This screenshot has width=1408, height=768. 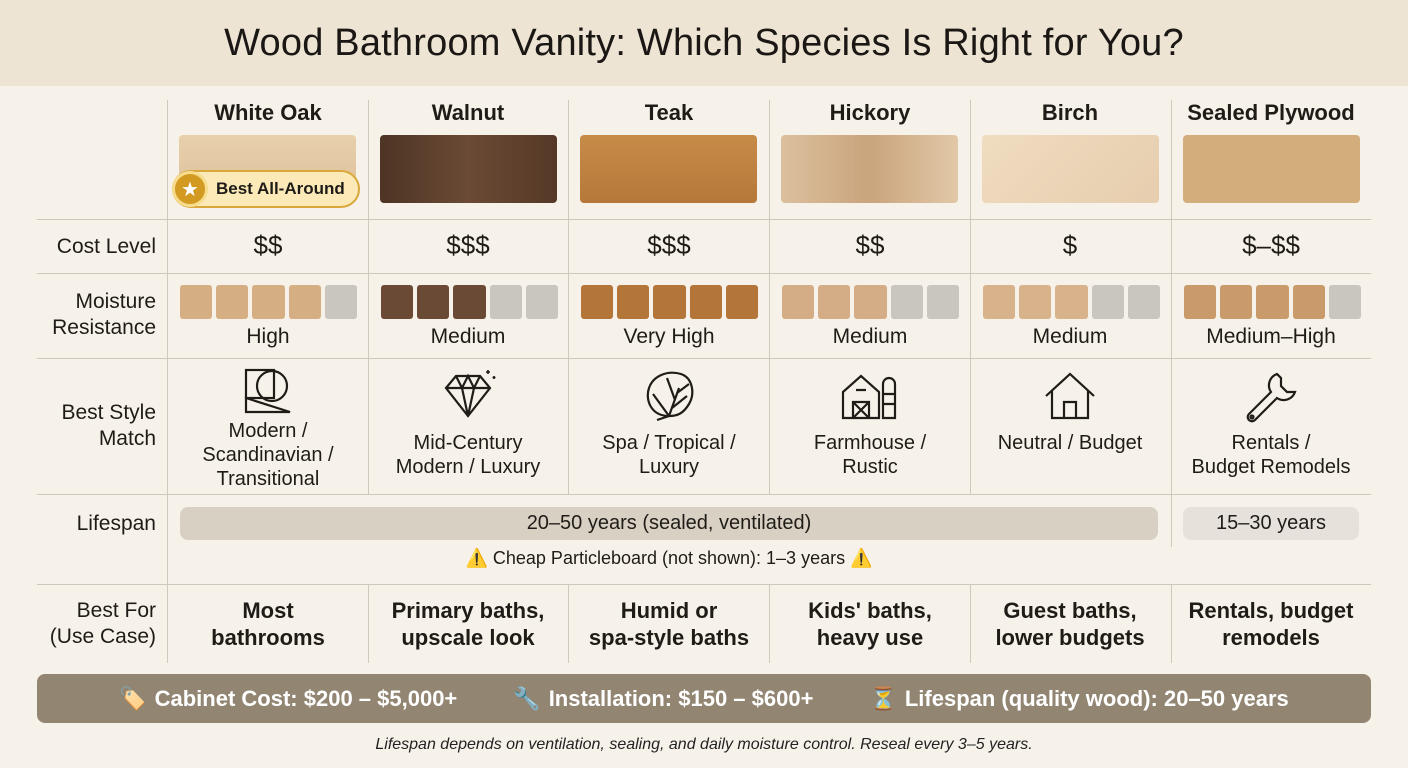 What do you see at coordinates (669, 637) in the screenshot?
I see `bestfor-line: spa-style baths` at bounding box center [669, 637].